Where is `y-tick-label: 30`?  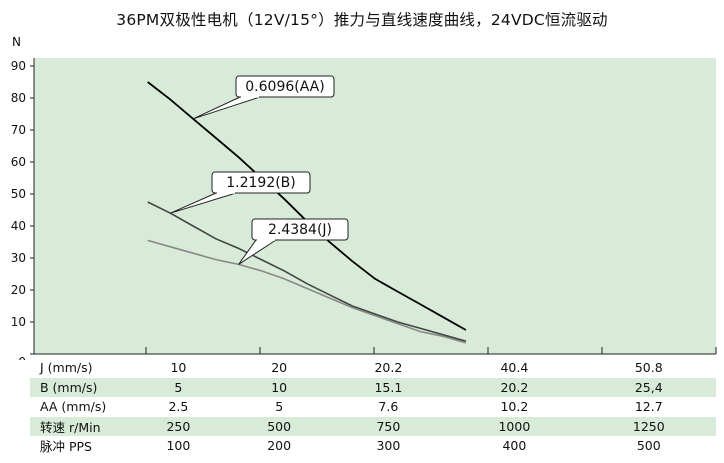
y-tick-label: 30 is located at coordinates (18, 258).